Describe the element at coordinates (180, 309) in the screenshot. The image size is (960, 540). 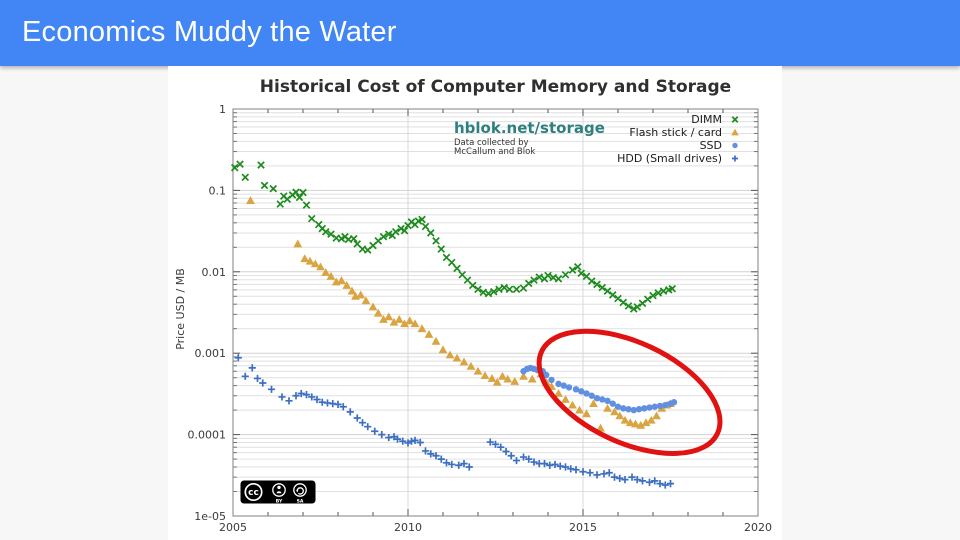
I see `y-axis-label: Price USD / MB` at that location.